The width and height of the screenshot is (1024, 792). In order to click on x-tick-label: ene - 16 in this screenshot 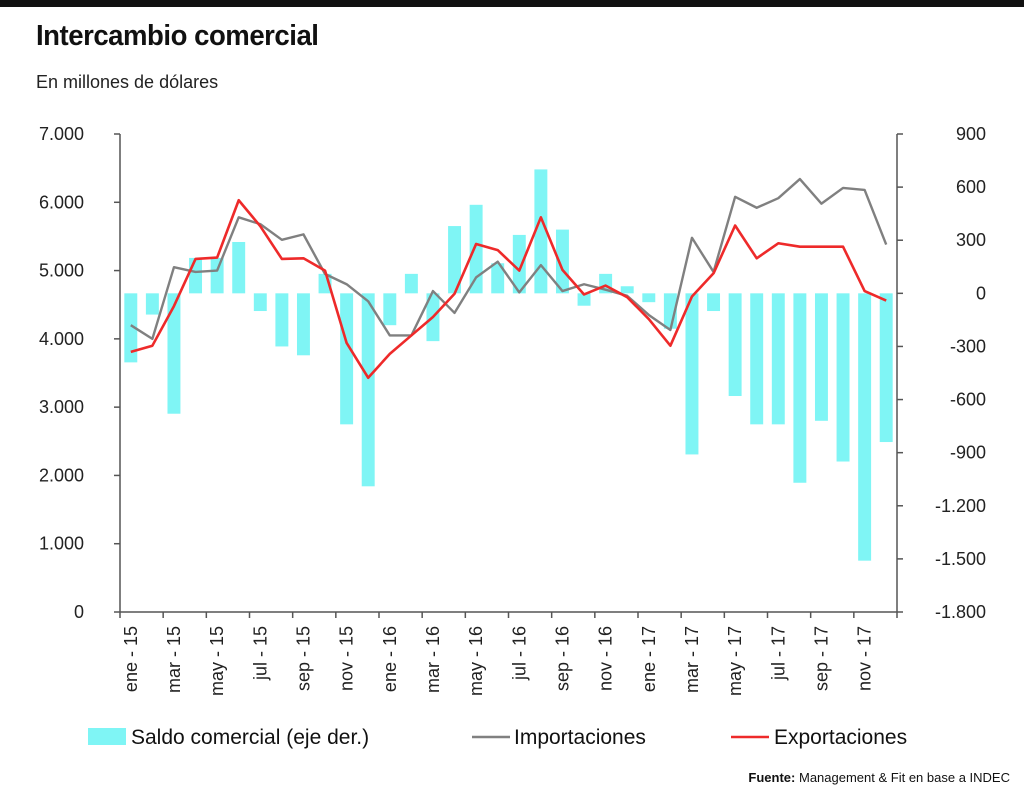, I will do `click(390, 659)`.